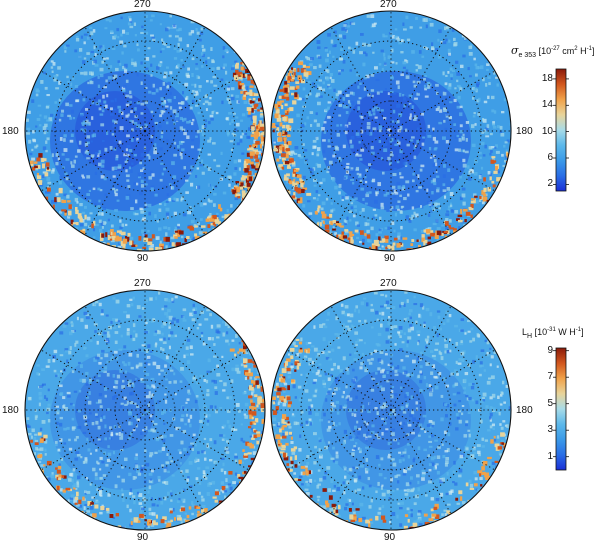 The image size is (600, 549). I want to click on colorbar-tick-label: 9, so click(550, 350).